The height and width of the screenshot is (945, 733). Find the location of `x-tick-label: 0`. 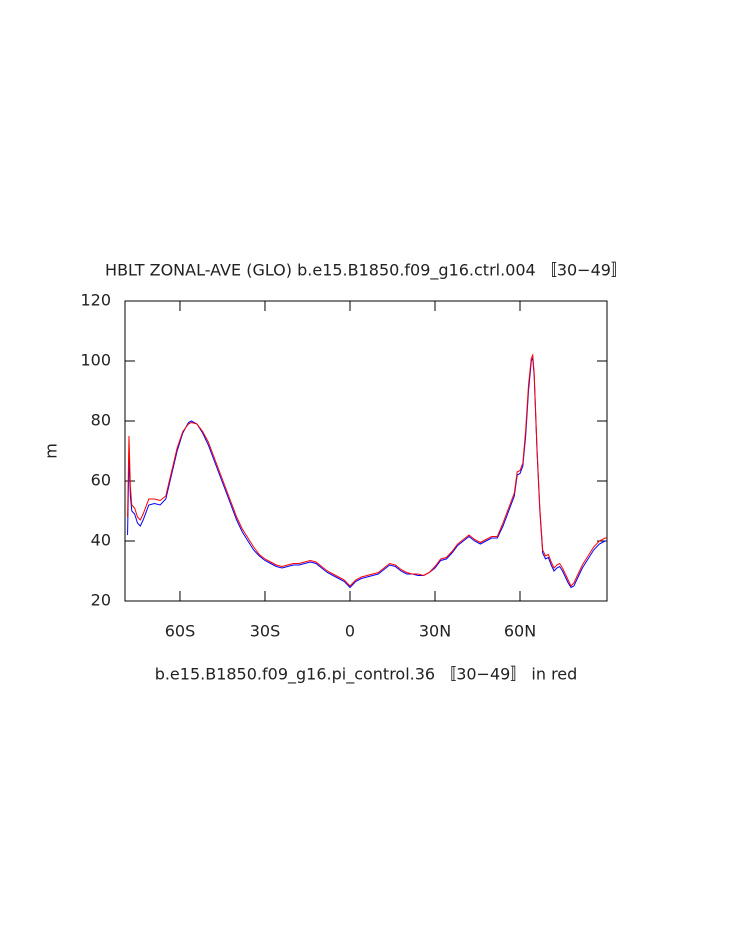

x-tick-label: 0 is located at coordinates (350, 631).